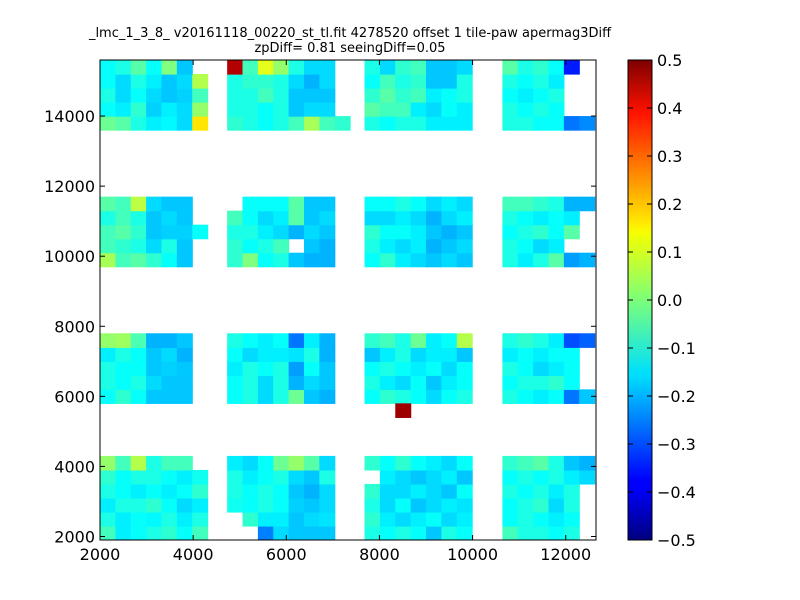  What do you see at coordinates (69, 186) in the screenshot?
I see `y-tick-label: 12000` at bounding box center [69, 186].